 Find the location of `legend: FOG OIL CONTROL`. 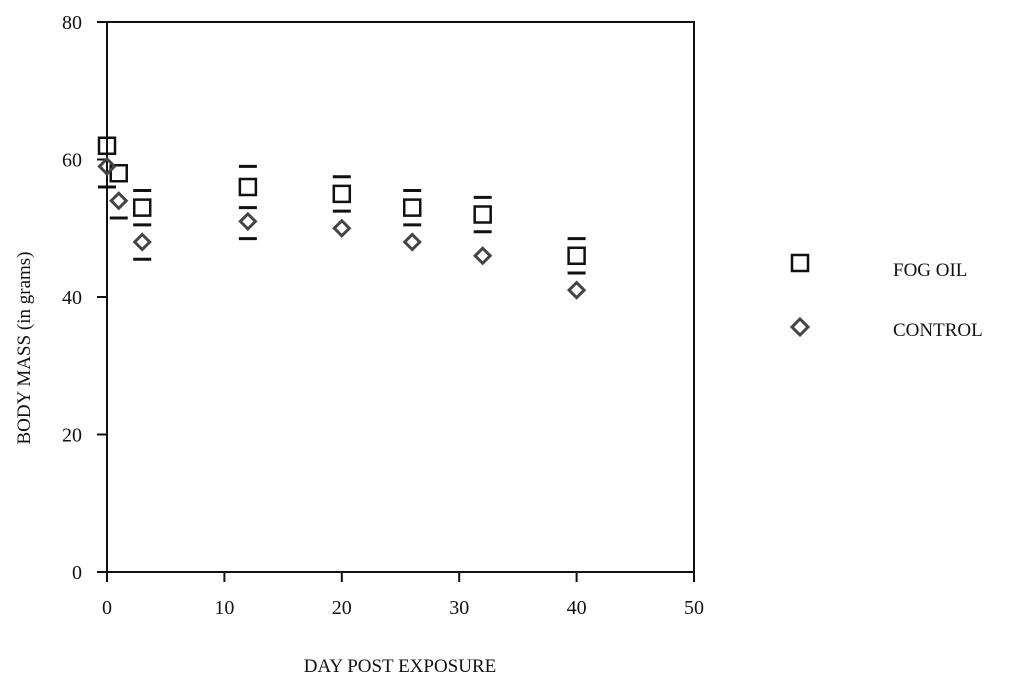

legend: FOG OIL CONTROL is located at coordinates (886, 297).